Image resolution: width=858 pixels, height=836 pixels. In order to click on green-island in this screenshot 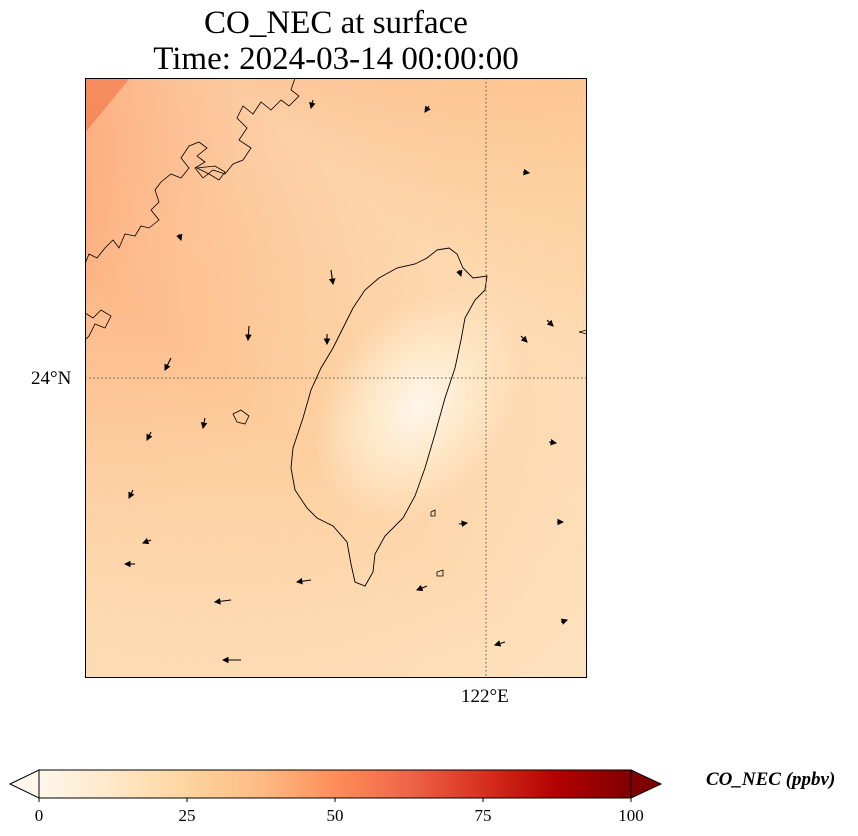, I will do `click(433, 513)`.